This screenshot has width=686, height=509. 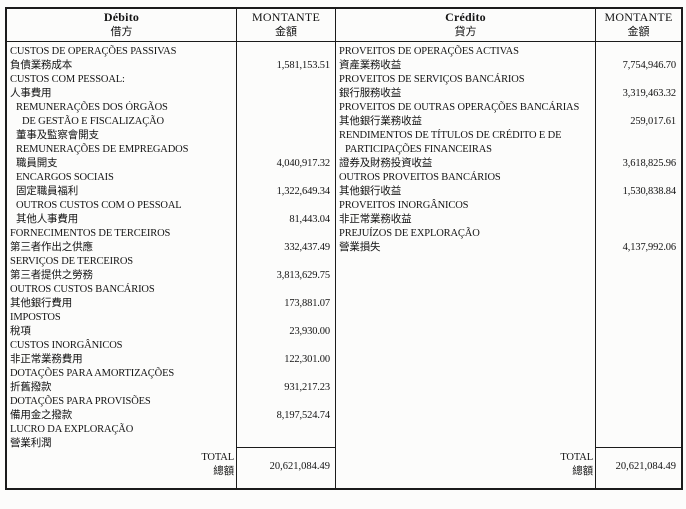 What do you see at coordinates (46, 359) in the screenshot?
I see `account-line: 非正常業務費用` at bounding box center [46, 359].